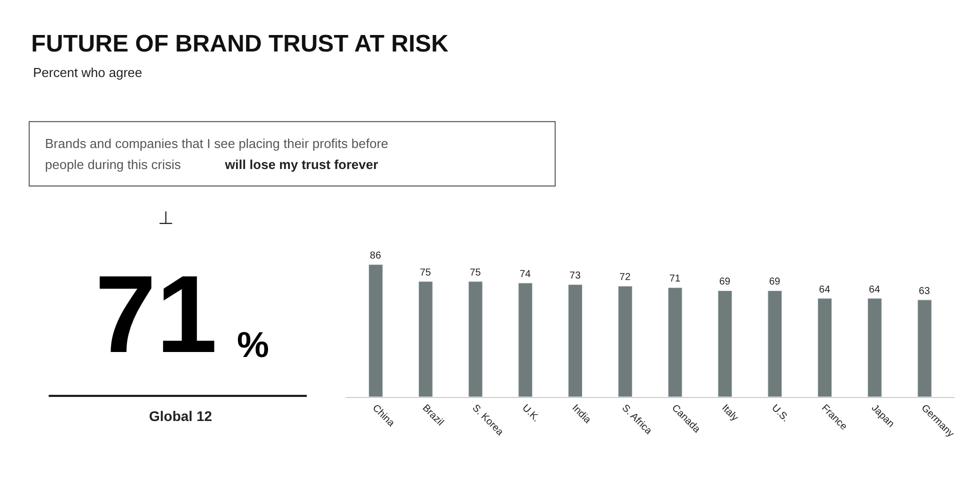  What do you see at coordinates (576, 276) in the screenshot?
I see `data-label: 73` at bounding box center [576, 276].